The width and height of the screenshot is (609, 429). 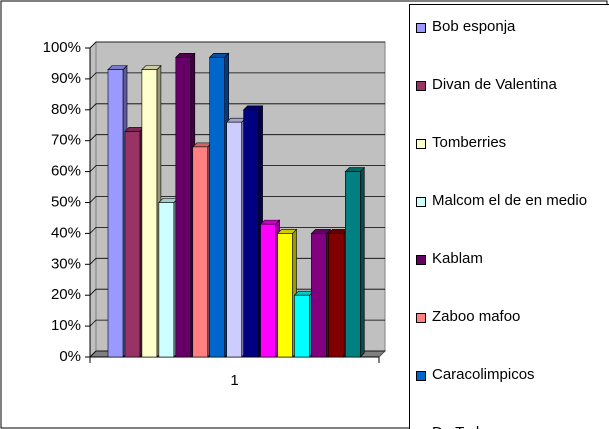 I want to click on legend-label: Malcom el de en medio, so click(x=510, y=200).